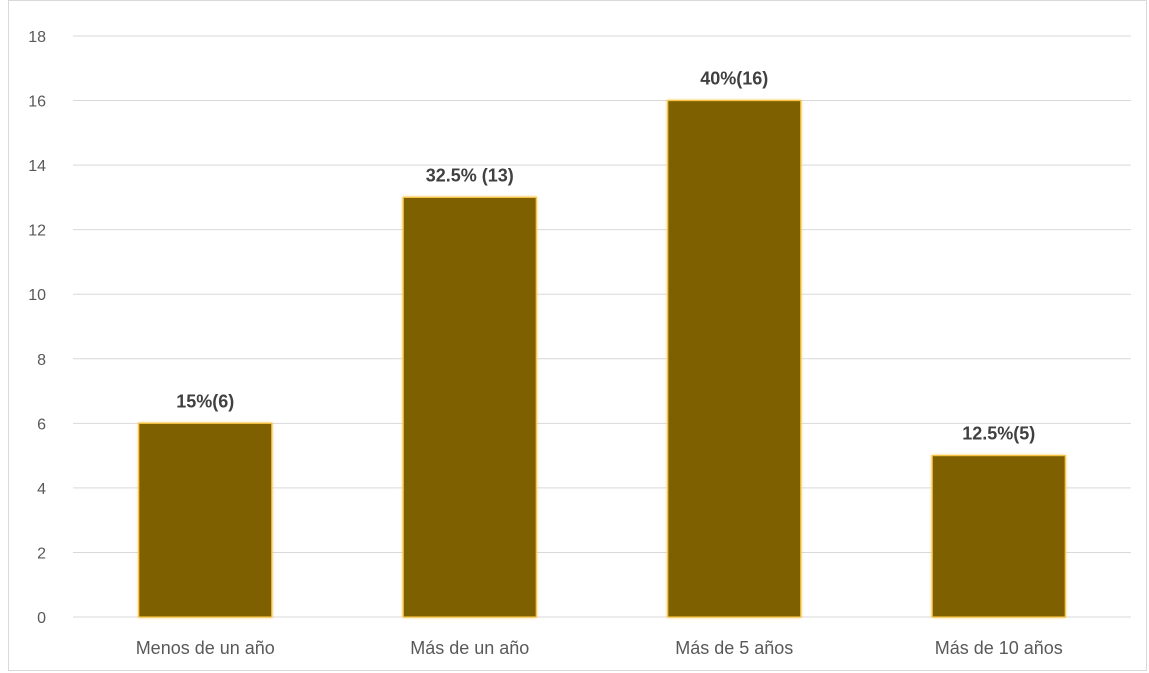 This screenshot has width=1149, height=673. Describe the element at coordinates (205, 648) in the screenshot. I see `x-category-label: Menos de un año` at that location.